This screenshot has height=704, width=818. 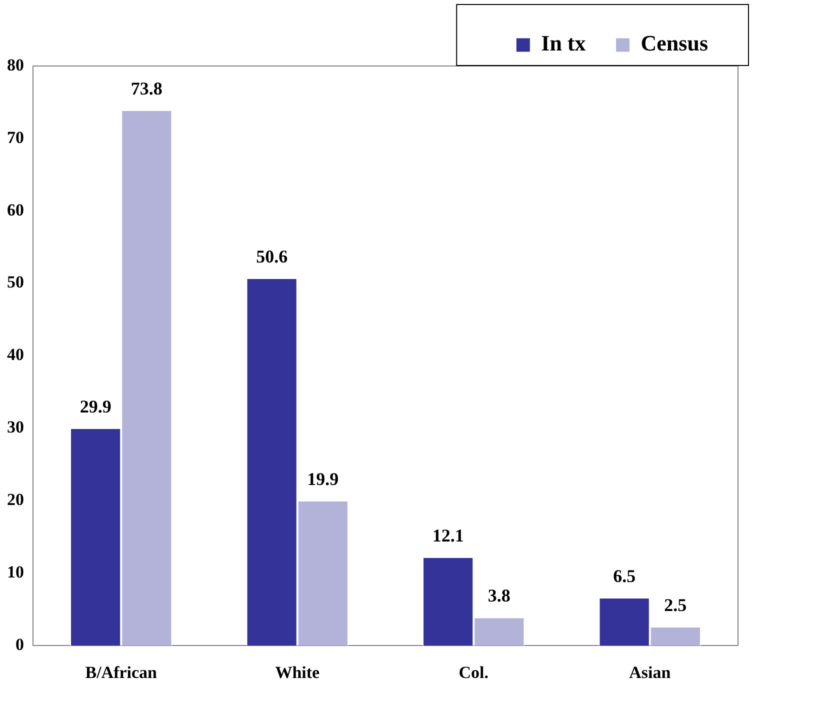 I want to click on data-label: 29.9, so click(x=96, y=406).